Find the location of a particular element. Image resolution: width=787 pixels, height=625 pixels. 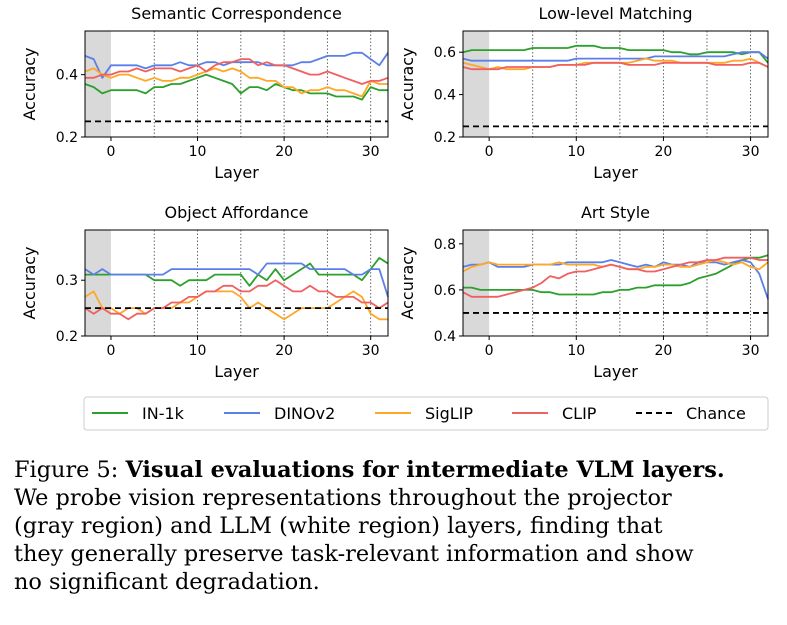

chart-semantic-correspondence-series-dinov2 is located at coordinates (236, 65).